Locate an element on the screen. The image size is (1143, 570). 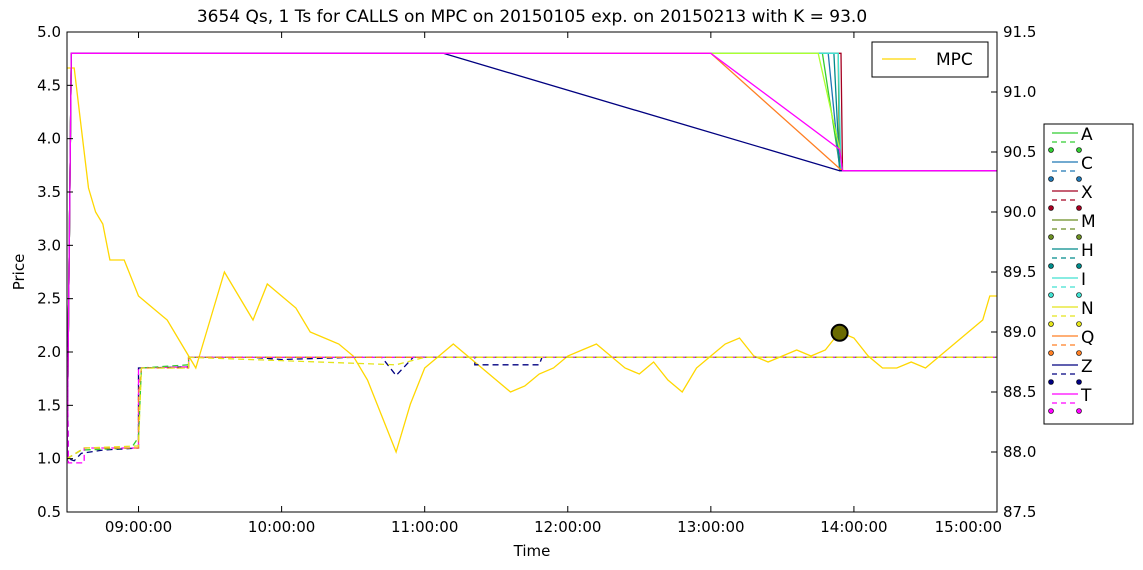
y-tick-label: 4.0 is located at coordinates (49, 139).